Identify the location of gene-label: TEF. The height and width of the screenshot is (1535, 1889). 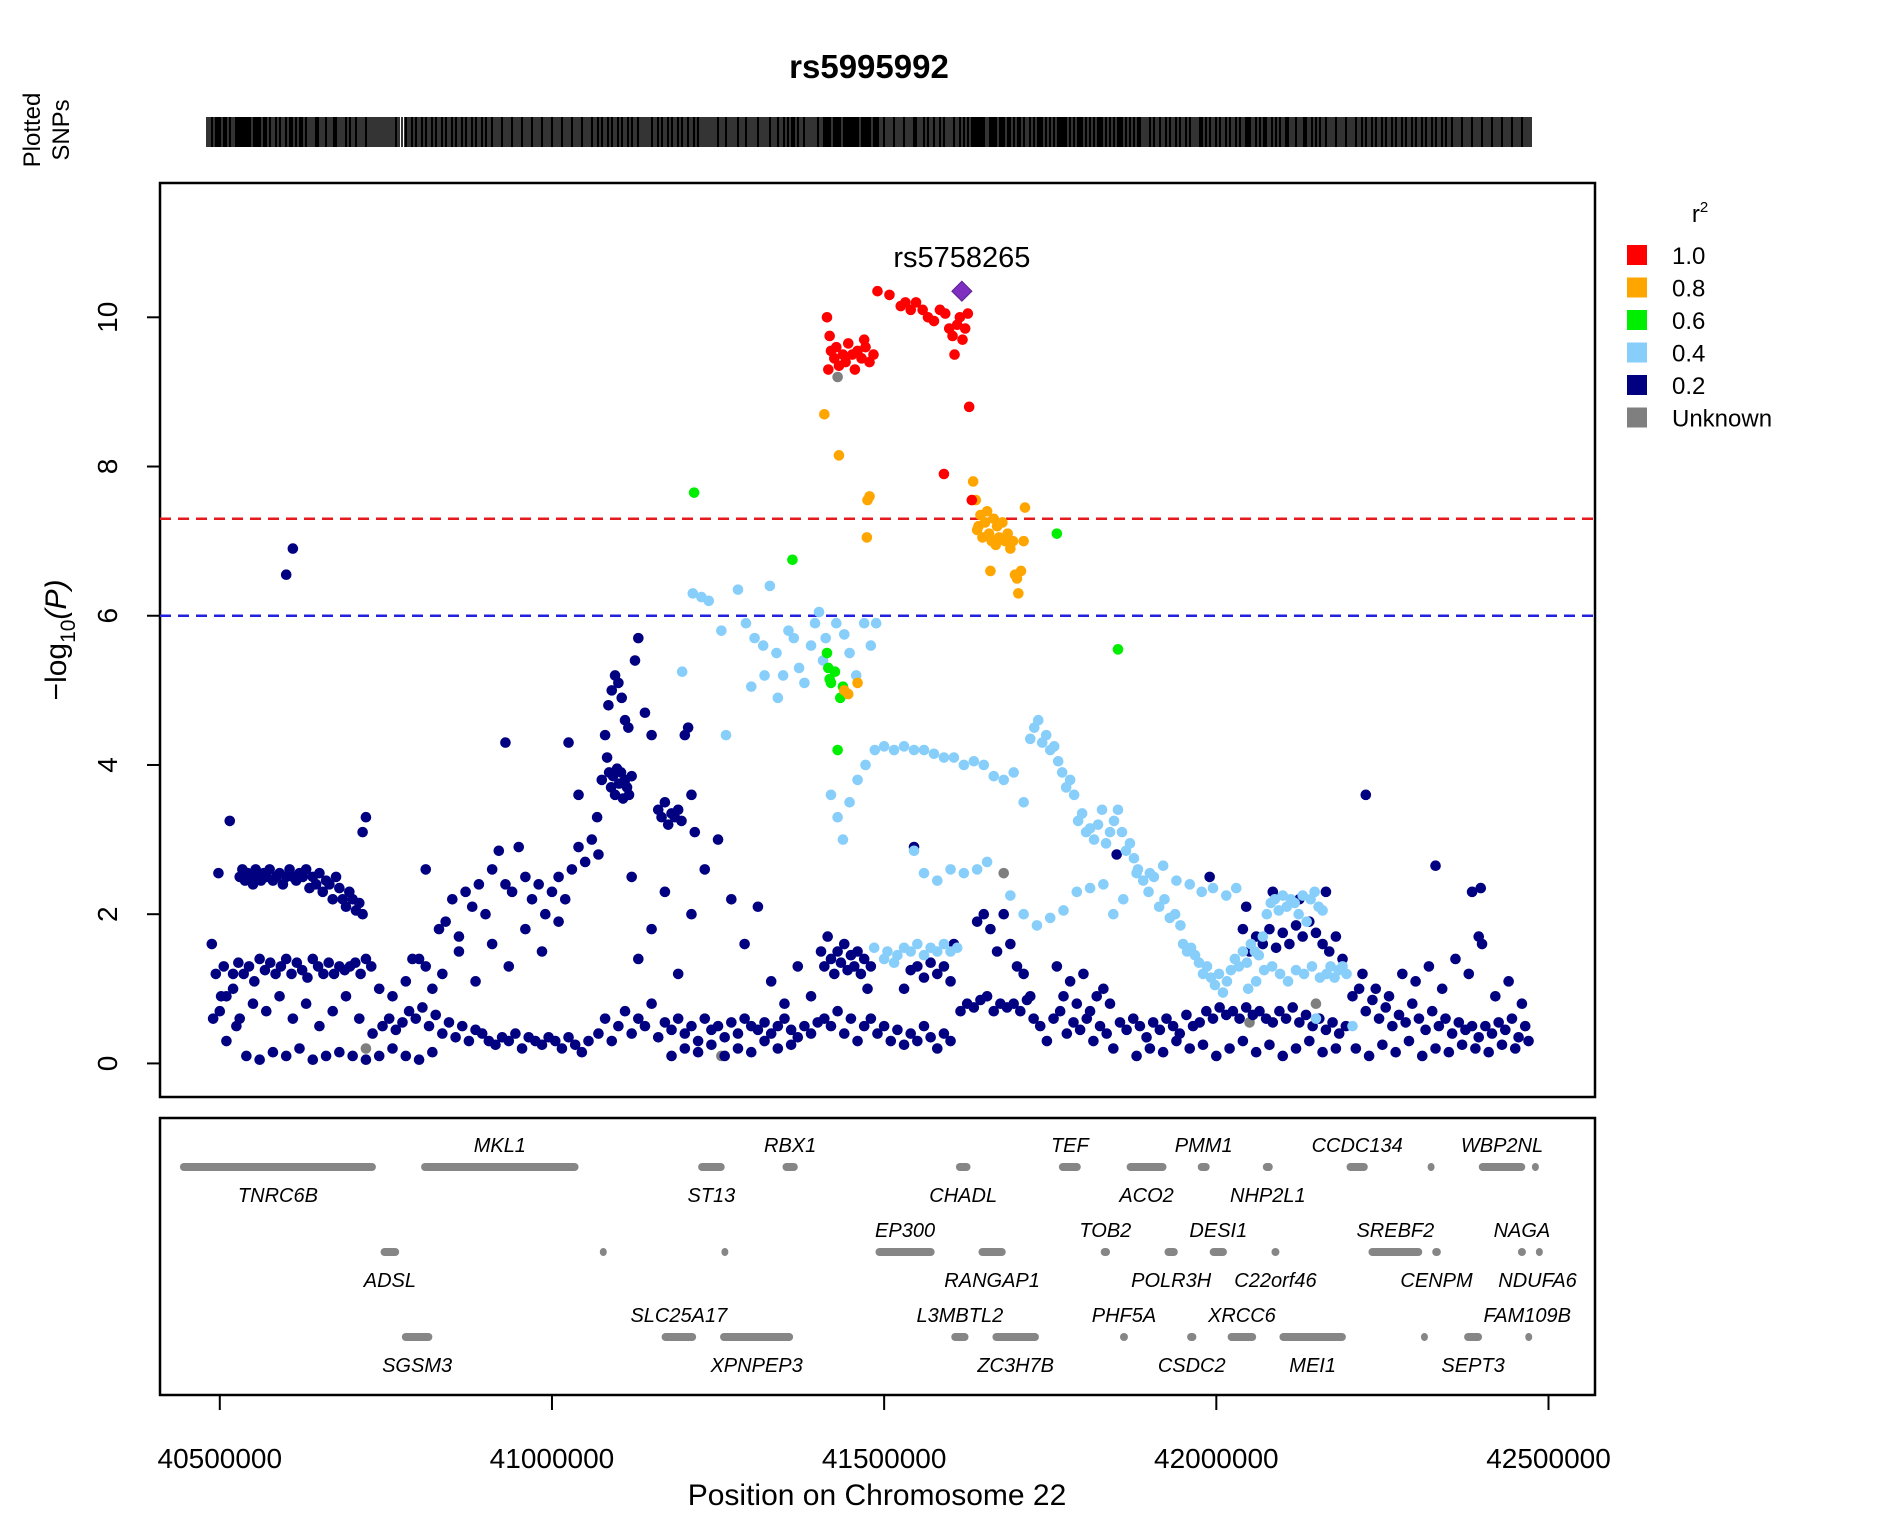
(1071, 1146).